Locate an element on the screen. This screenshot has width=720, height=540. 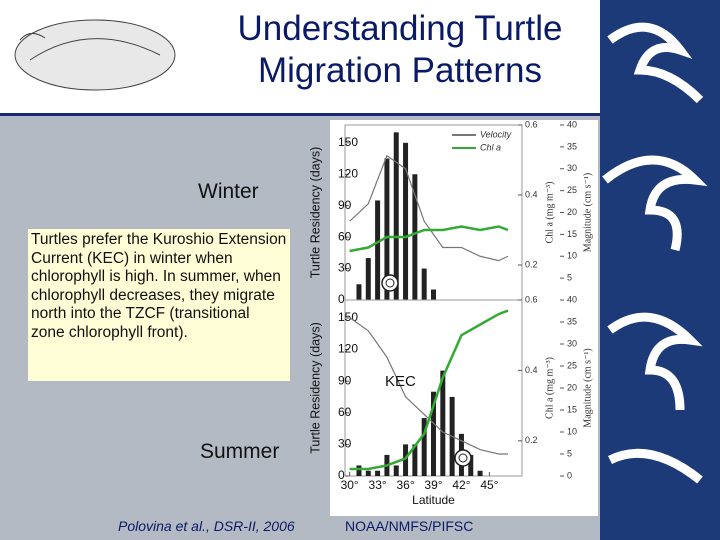
wave-crests is located at coordinates (655, 253).